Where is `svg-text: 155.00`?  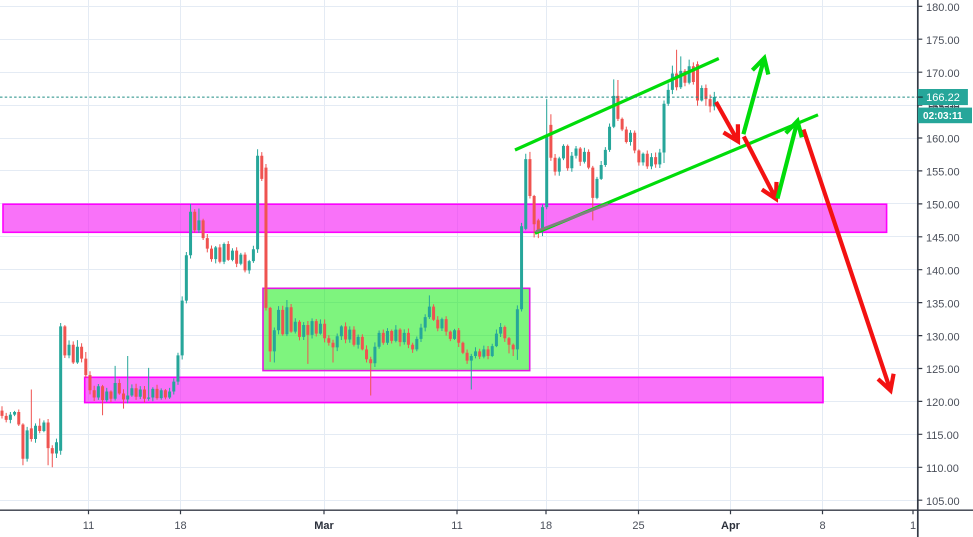
svg-text: 155.00 is located at coordinates (943, 173).